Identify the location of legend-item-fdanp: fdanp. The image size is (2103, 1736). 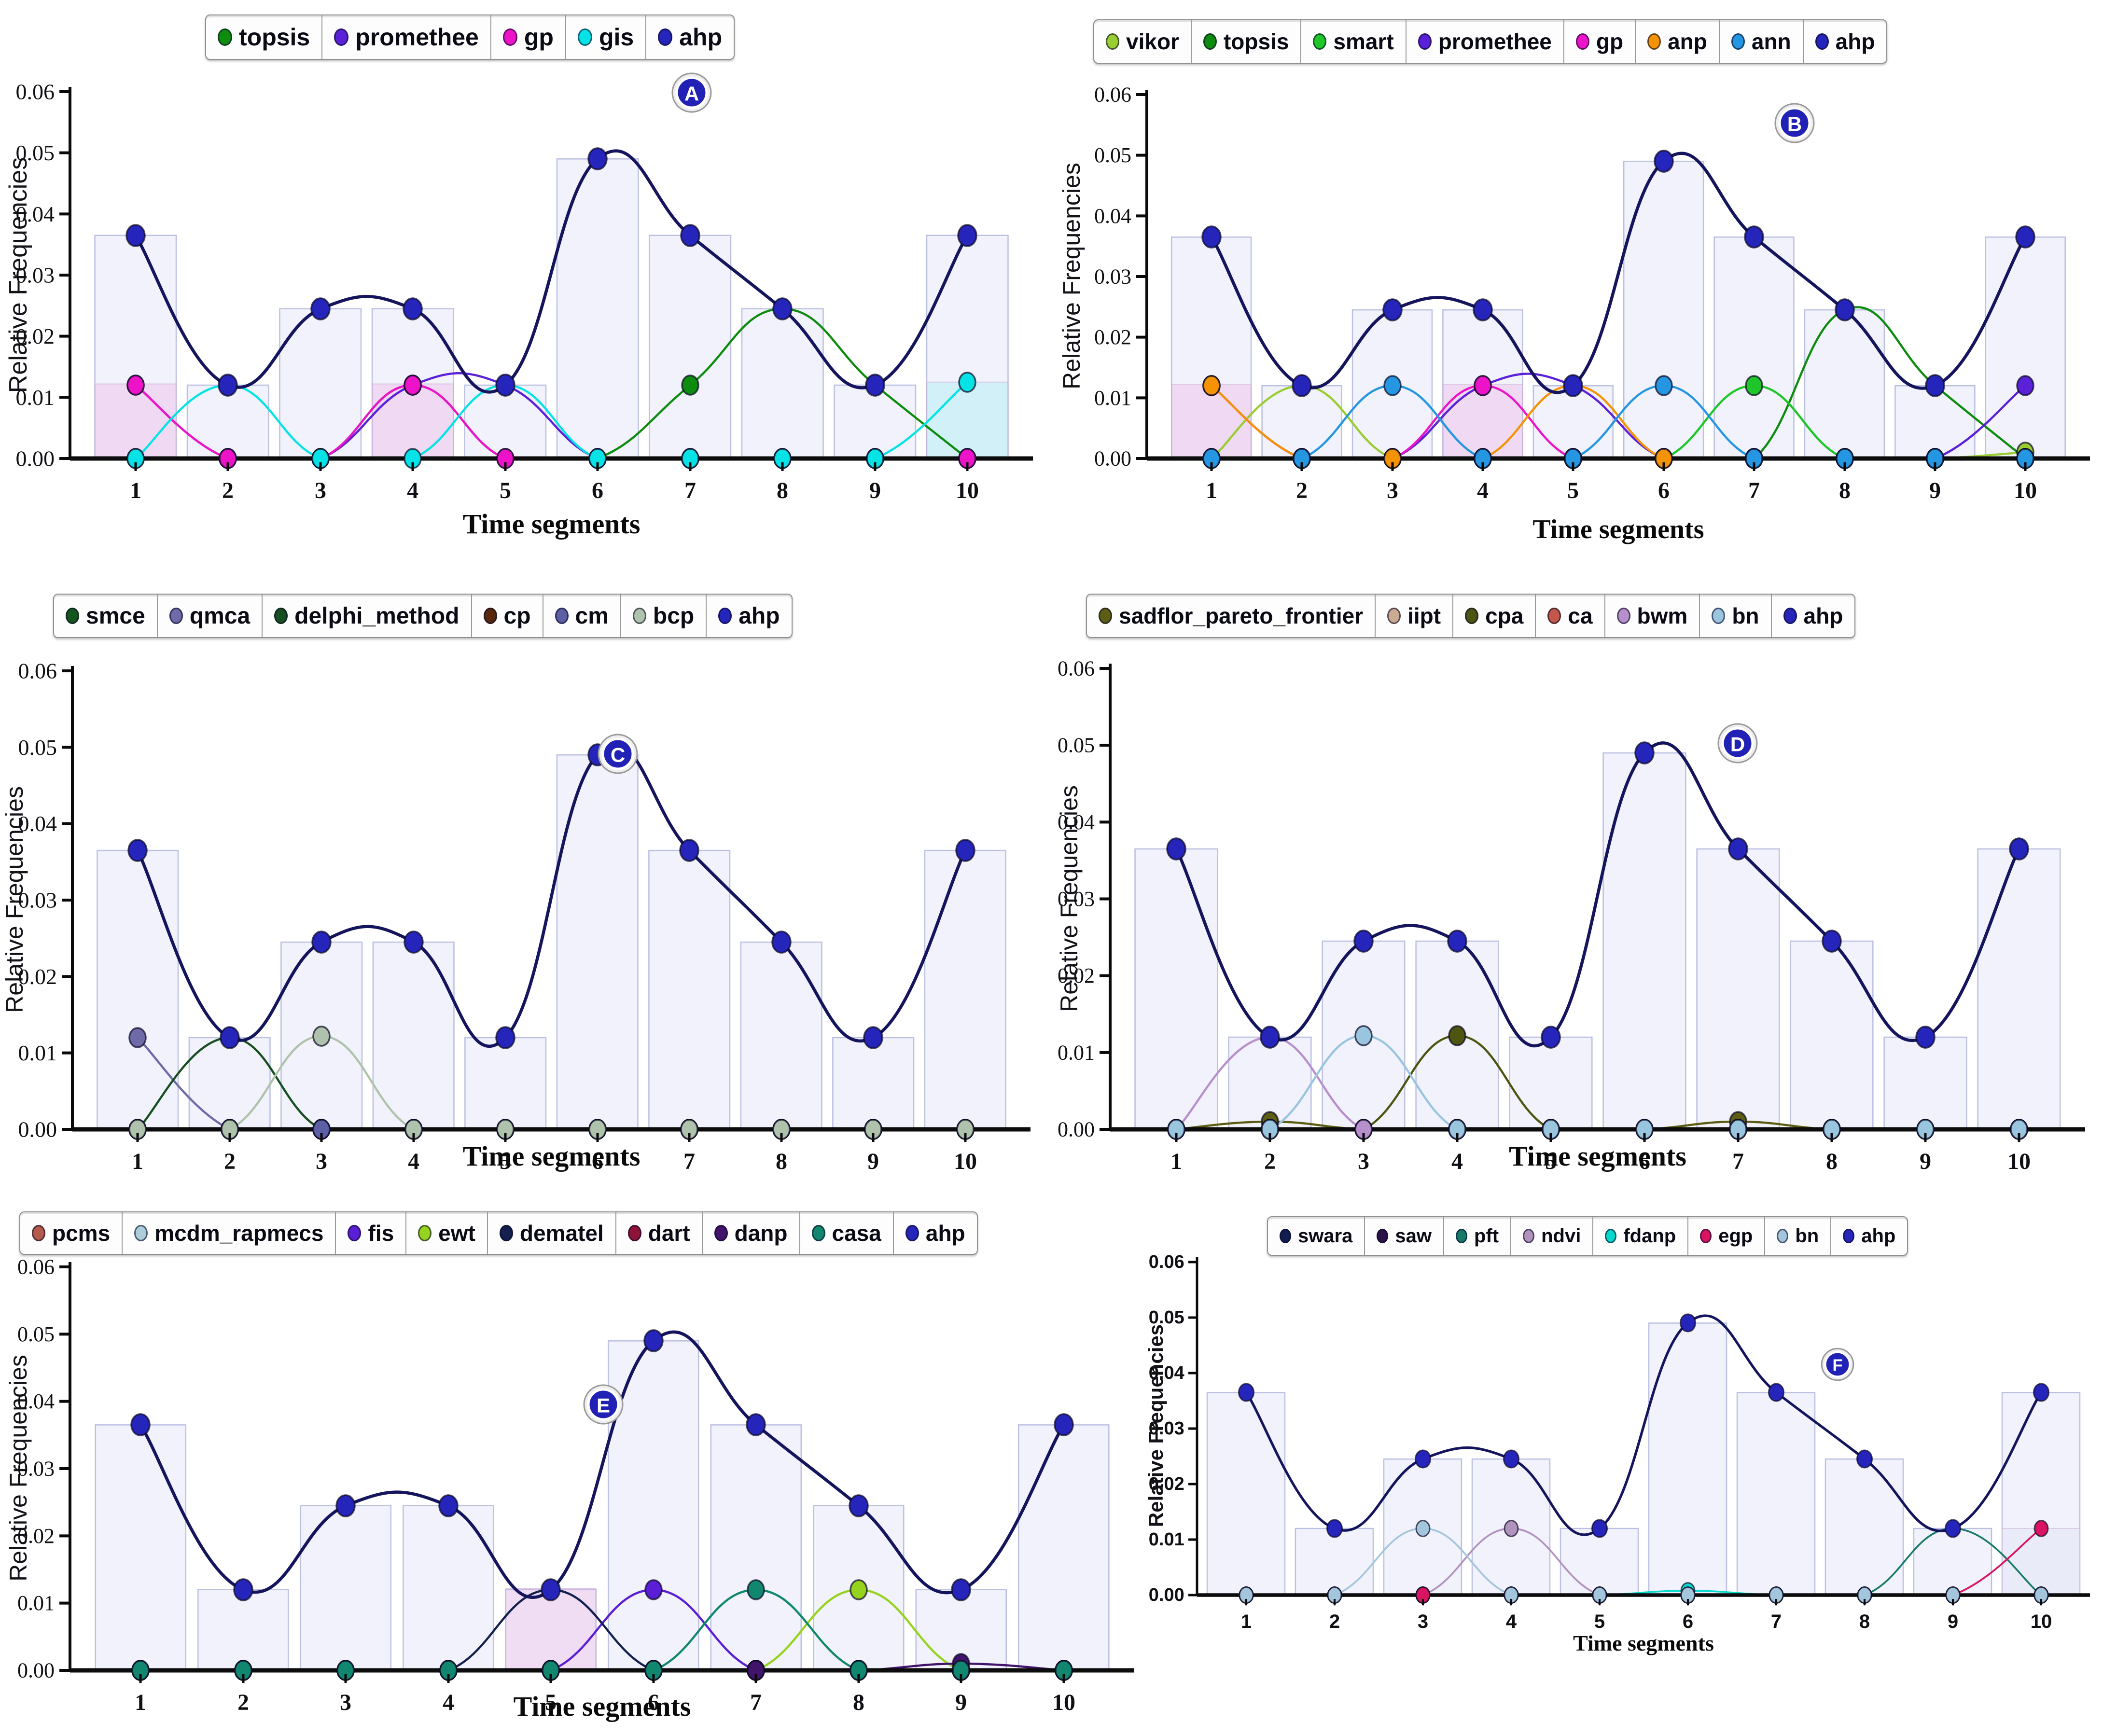
(1641, 1236).